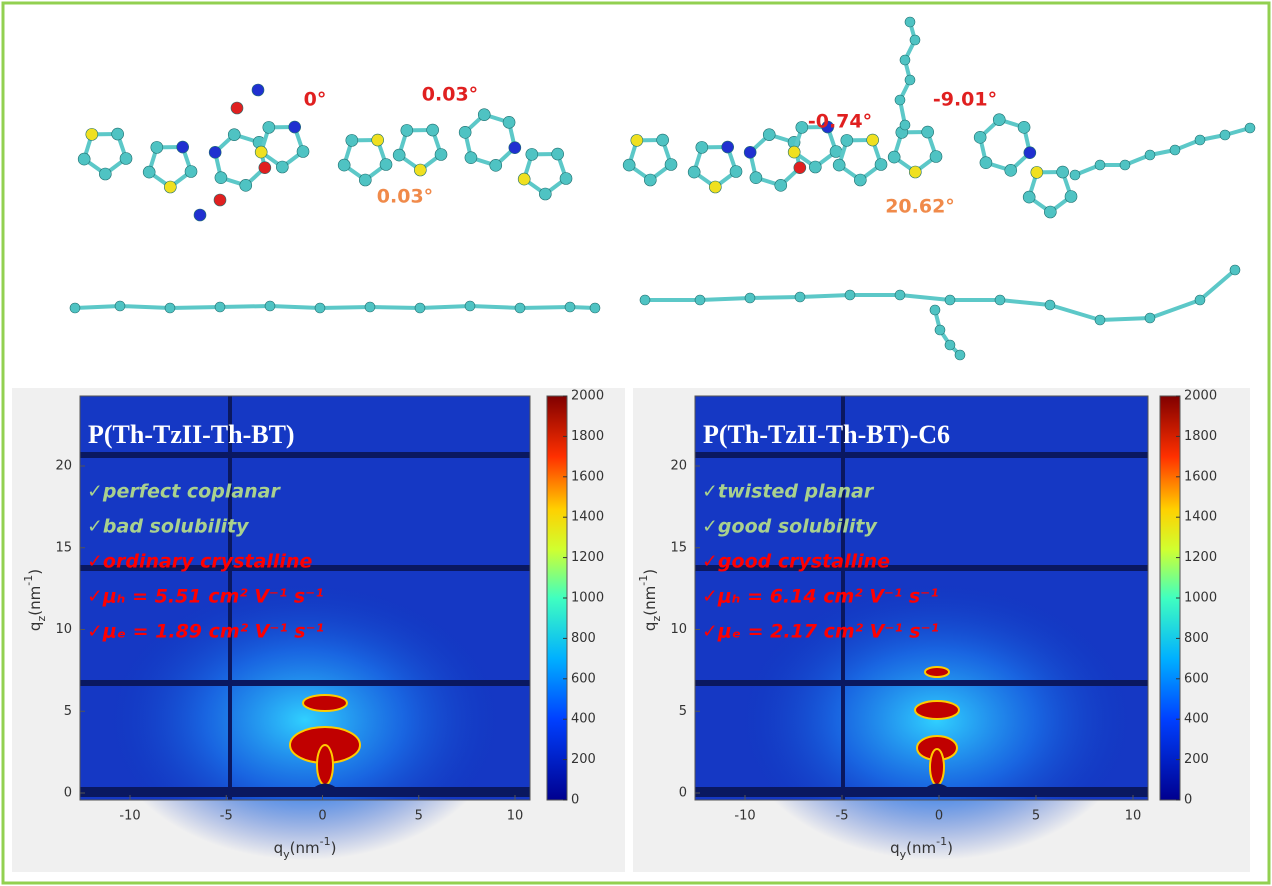 This screenshot has width=1272, height=886. What do you see at coordinates (1036, 816) in the screenshot?
I see `x-tick-label: 5` at bounding box center [1036, 816].